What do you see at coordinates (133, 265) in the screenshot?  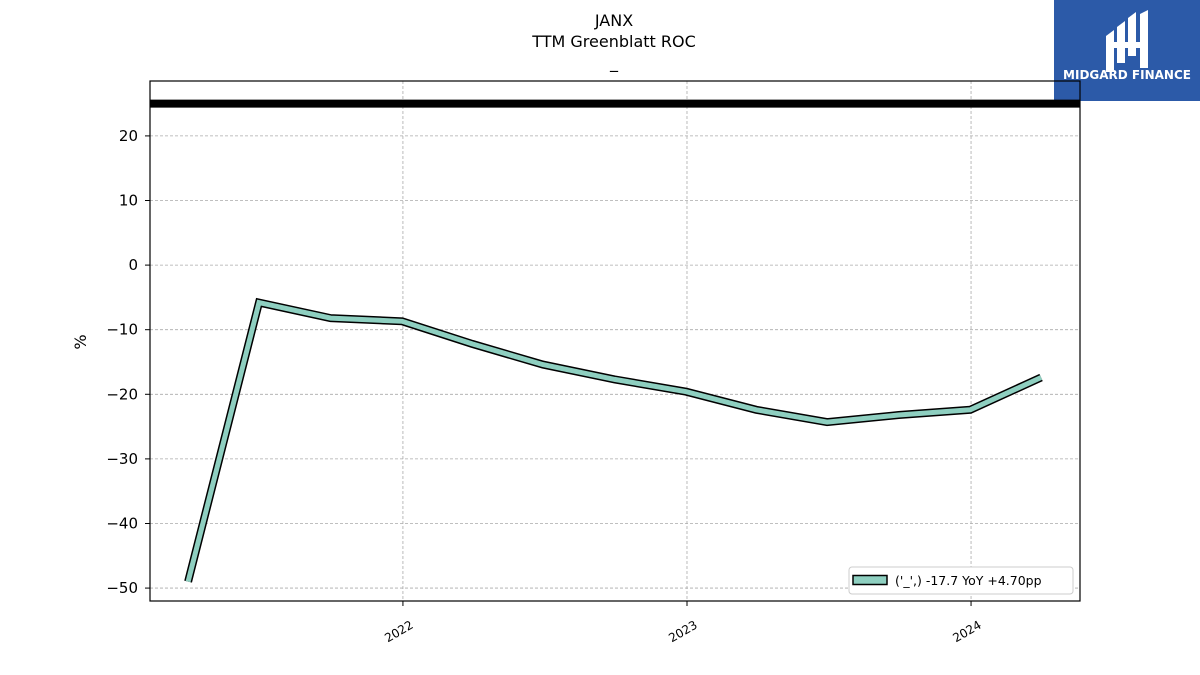 I see `y-tick-label: 0` at bounding box center [133, 265].